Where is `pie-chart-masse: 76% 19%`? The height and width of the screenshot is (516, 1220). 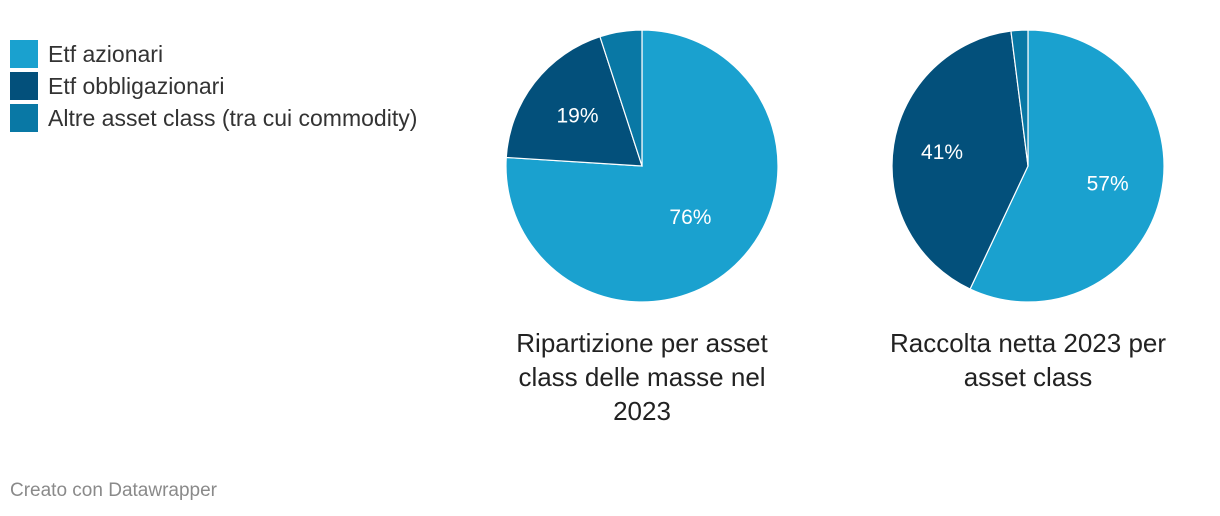 pie-chart-masse: 76% 19% is located at coordinates (642, 166).